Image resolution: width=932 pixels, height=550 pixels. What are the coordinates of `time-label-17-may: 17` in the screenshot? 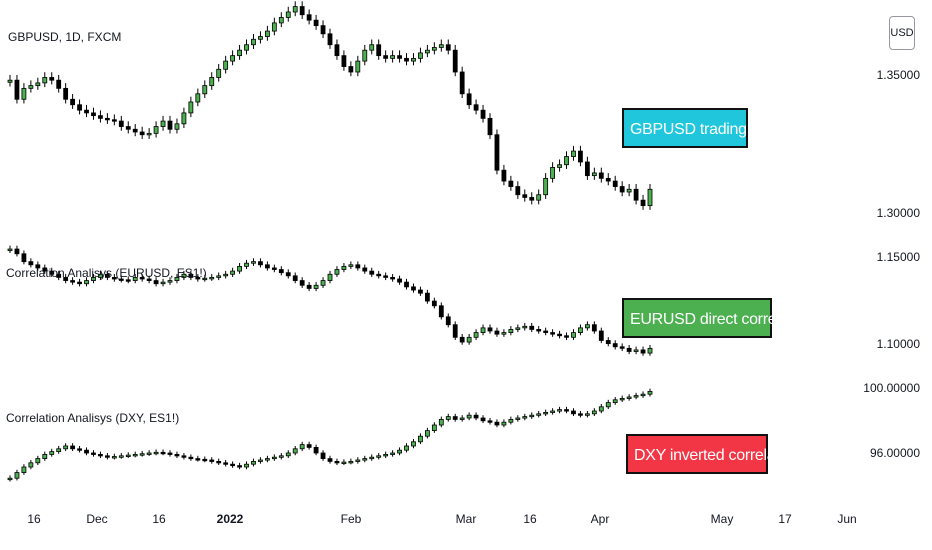 It's located at (785, 519).